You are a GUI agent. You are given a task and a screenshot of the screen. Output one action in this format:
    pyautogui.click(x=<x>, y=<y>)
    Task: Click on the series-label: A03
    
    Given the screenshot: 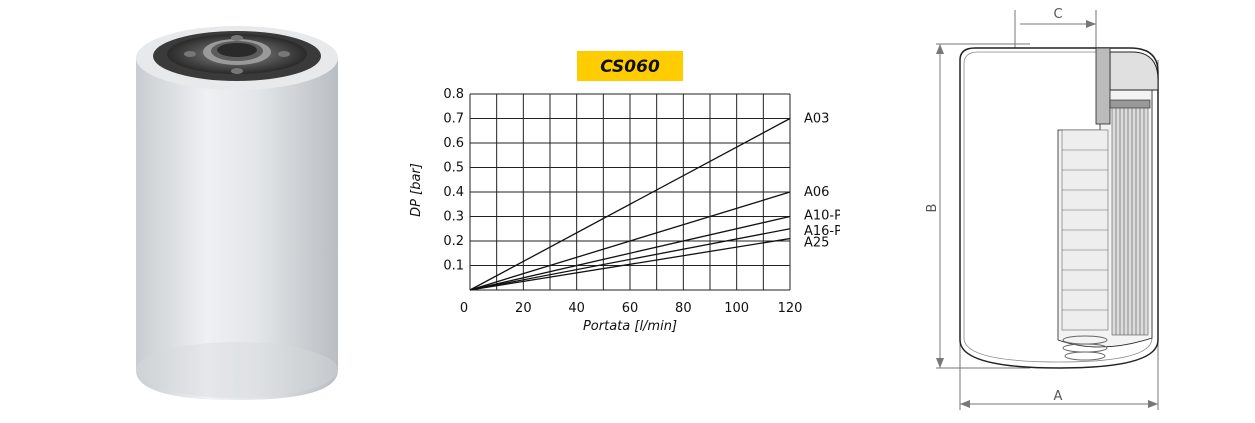 What is the action you would take?
    pyautogui.click(x=816, y=119)
    